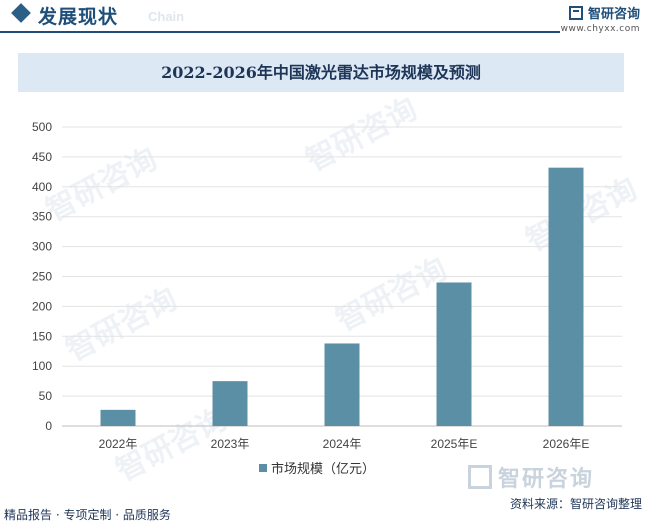 This screenshot has width=646, height=525. Describe the element at coordinates (78, 17) in the screenshot. I see `section-title: 发展现状` at that location.